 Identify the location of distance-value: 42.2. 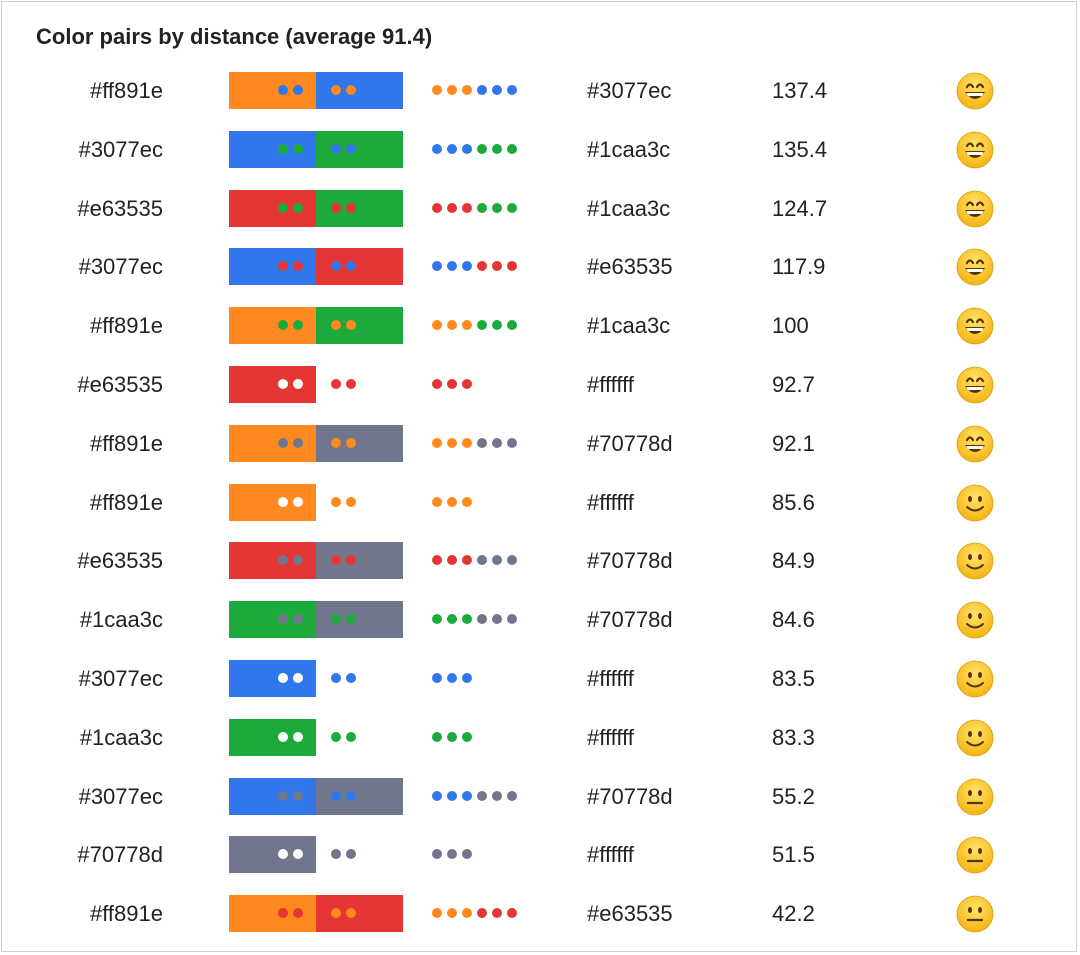
(793, 914).